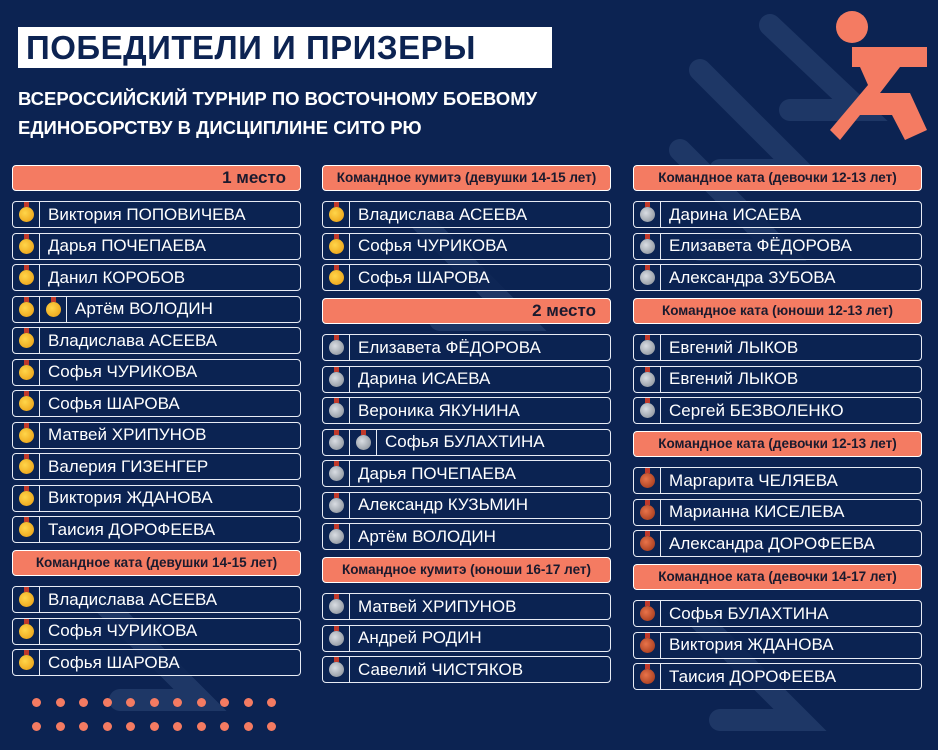 This screenshot has height=750, width=938. I want to click on winner-name: Виктория ЖДАНОВА, so click(130, 497).